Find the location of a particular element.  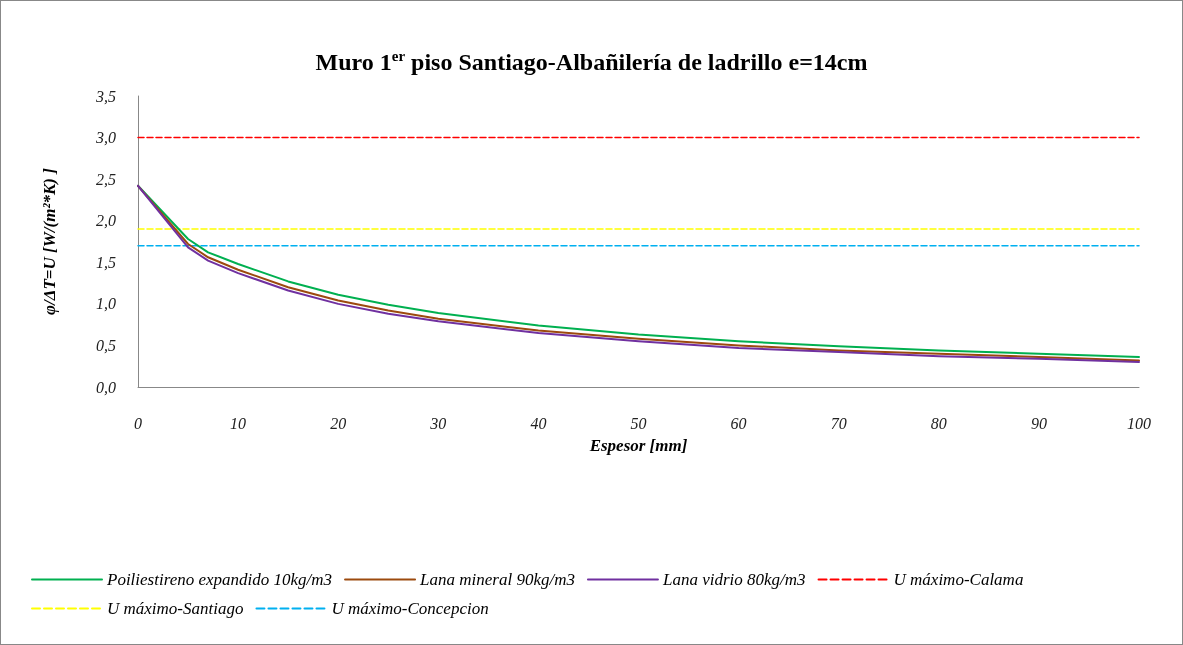

y-tick-label: 3,0 is located at coordinates (105, 138).